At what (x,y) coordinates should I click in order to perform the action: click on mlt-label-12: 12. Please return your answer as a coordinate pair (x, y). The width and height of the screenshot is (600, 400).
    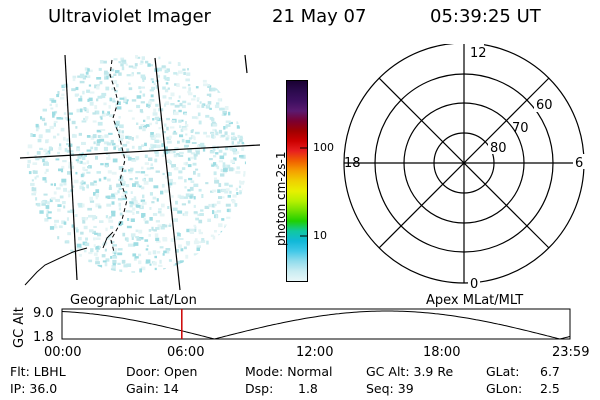
    Looking at the image, I should click on (478, 53).